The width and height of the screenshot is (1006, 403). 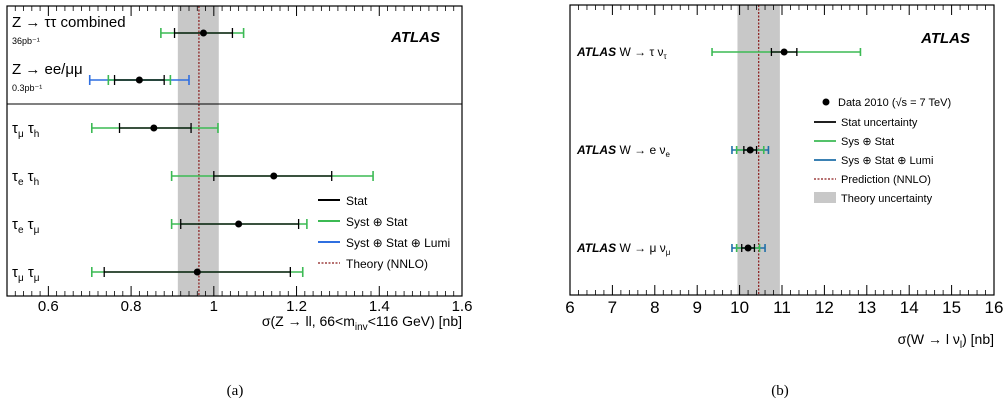 What do you see at coordinates (946, 341) in the screenshot?
I see `x-axis-label: σ(W → l νl) [nb]` at bounding box center [946, 341].